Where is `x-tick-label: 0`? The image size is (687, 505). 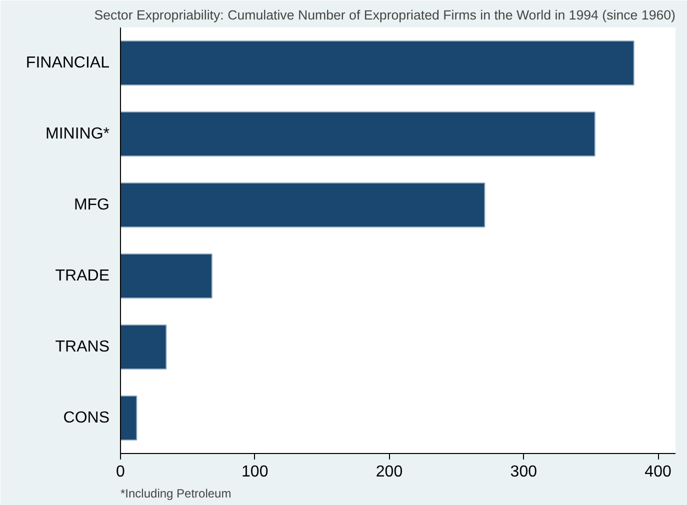 x-tick-label: 0 is located at coordinates (121, 472).